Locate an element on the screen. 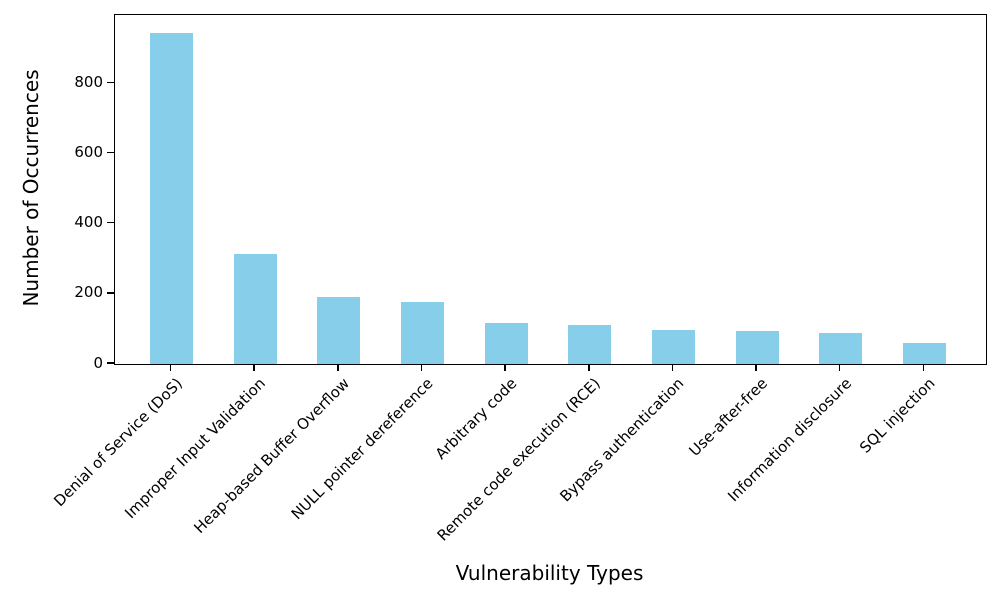 The image size is (1000, 600). x-tick-label: Arbitrary code is located at coordinates (476, 418).